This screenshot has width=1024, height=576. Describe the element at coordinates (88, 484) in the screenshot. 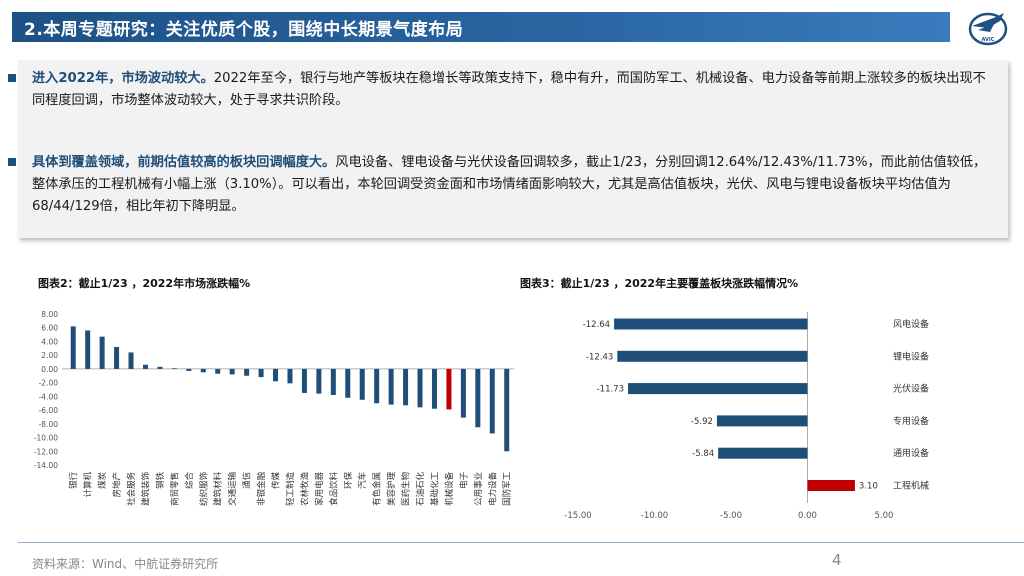

I see `x-tick-label: 计算机` at that location.